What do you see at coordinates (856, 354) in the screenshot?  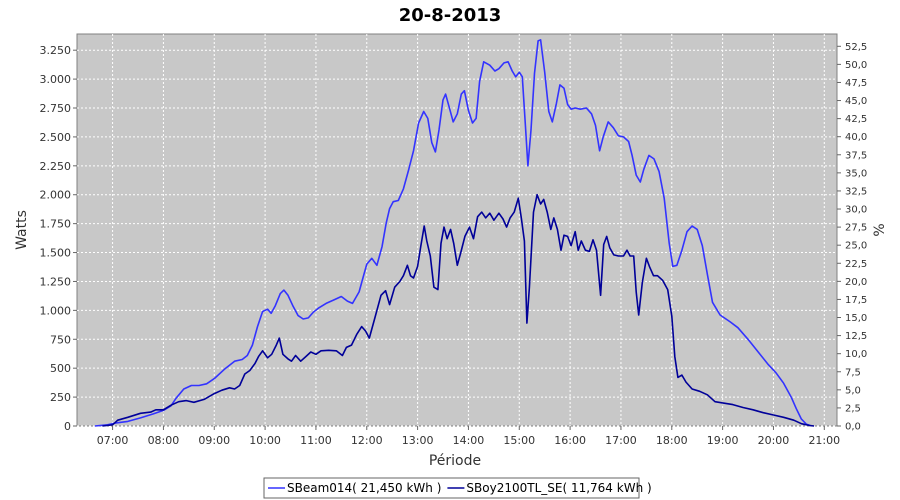 I see `y2-tick-label: 10,0` at bounding box center [856, 354].